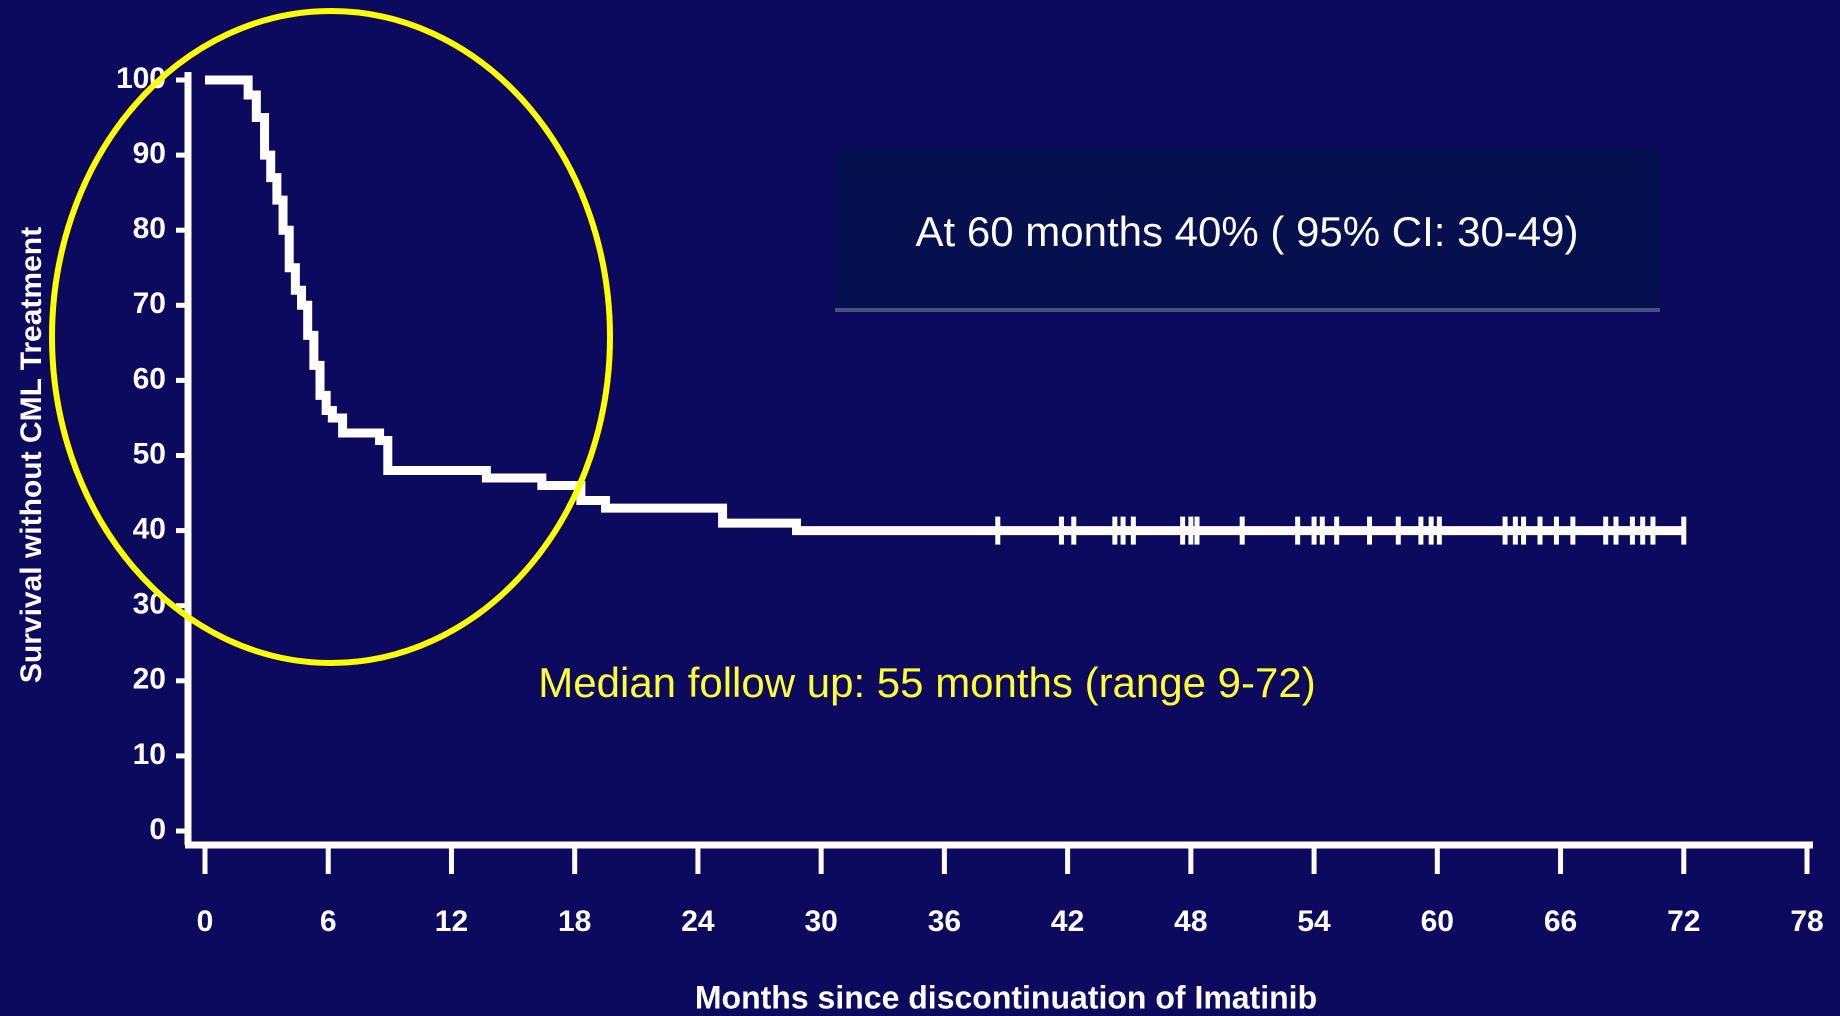 The image size is (1840, 1016). I want to click on y-tick-label: 70, so click(149, 303).